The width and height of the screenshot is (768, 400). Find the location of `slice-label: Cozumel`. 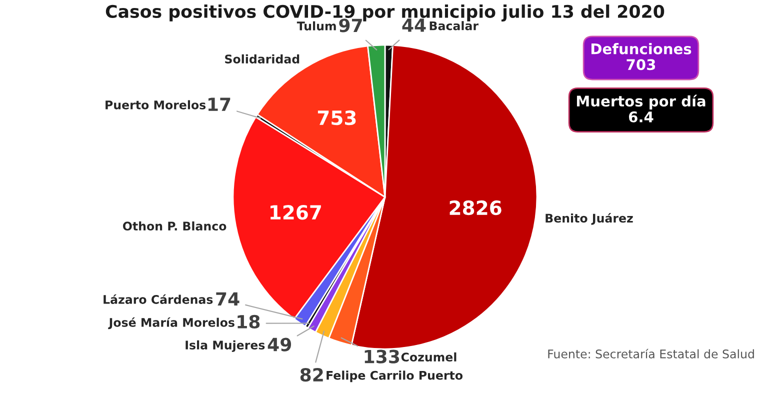

slice-label: Cozumel is located at coordinates (428, 357).